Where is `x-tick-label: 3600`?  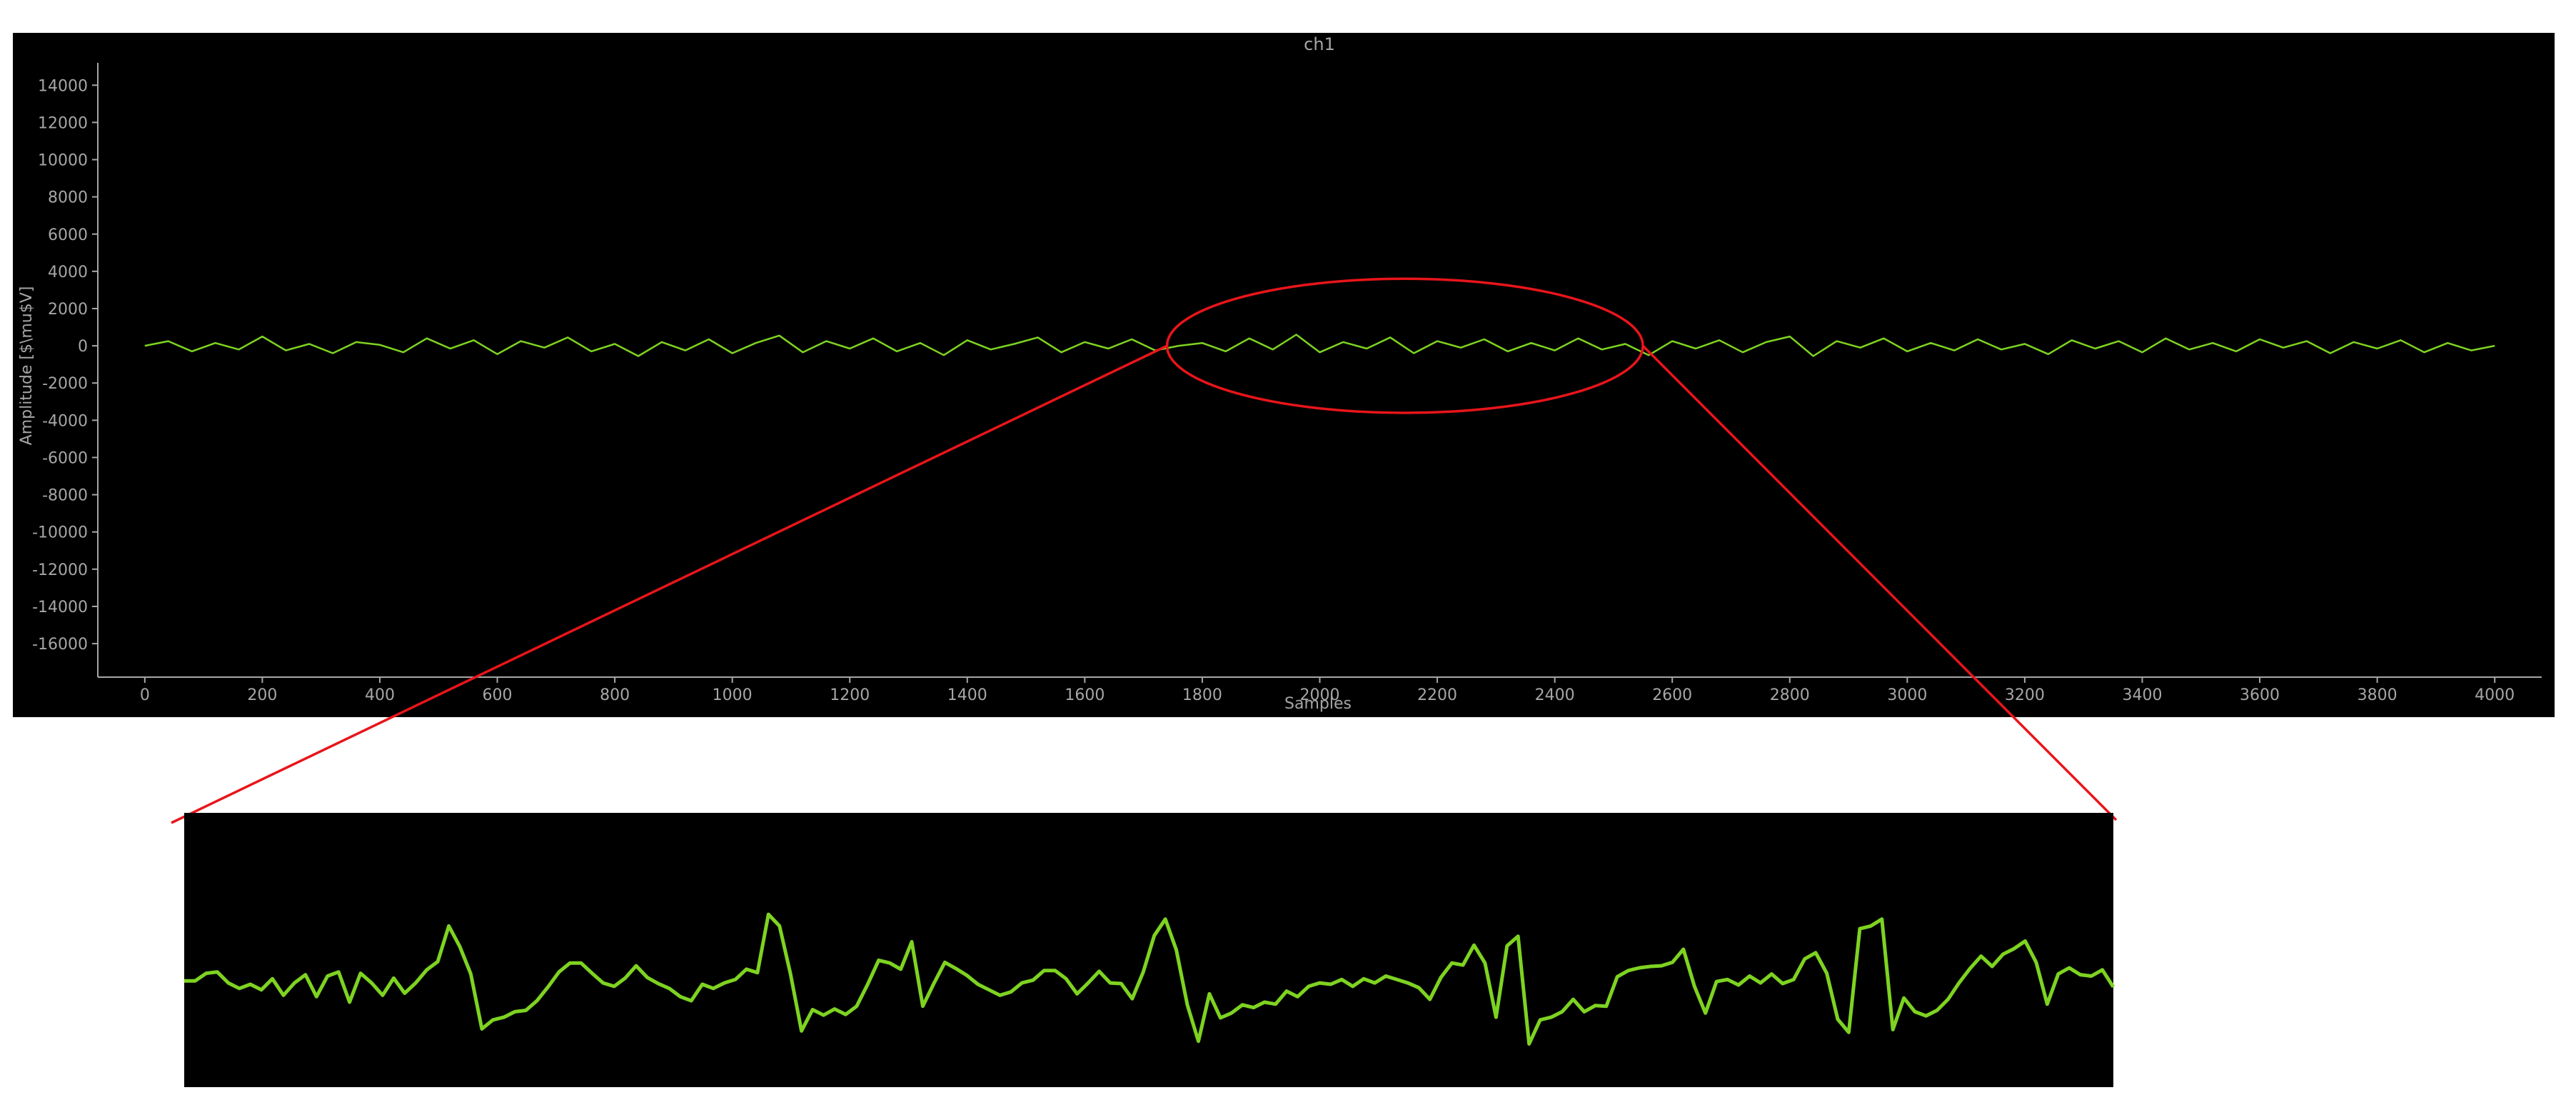
x-tick-label: 3600 is located at coordinates (2260, 695).